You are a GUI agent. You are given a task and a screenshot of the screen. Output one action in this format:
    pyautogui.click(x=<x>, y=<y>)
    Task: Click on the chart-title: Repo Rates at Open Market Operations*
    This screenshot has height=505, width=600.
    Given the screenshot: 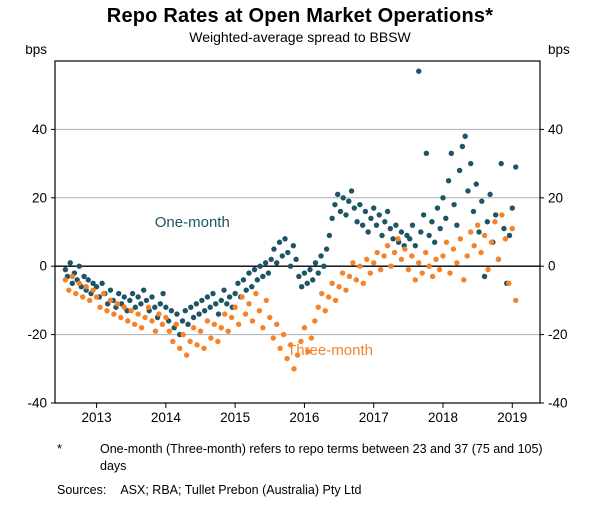 What is the action you would take?
    pyautogui.click(x=300, y=16)
    